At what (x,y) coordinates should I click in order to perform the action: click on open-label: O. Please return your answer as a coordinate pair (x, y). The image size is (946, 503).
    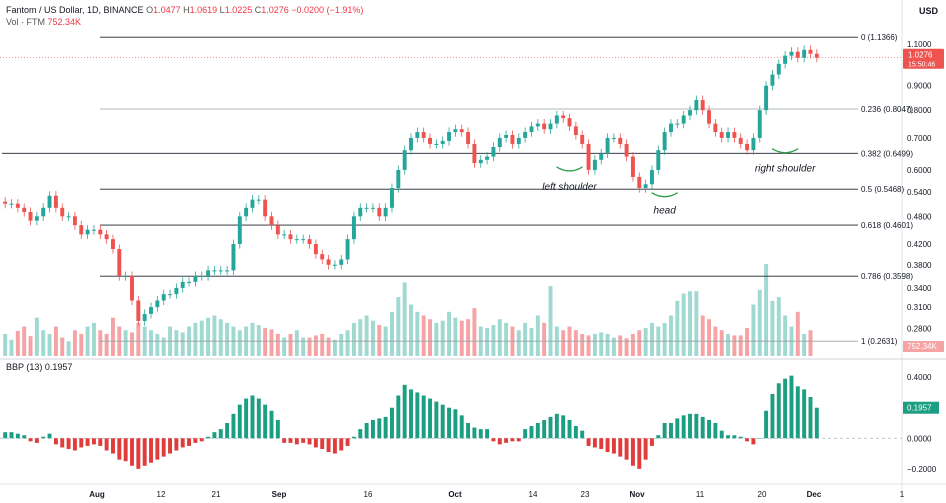
    Looking at the image, I should click on (150, 10).